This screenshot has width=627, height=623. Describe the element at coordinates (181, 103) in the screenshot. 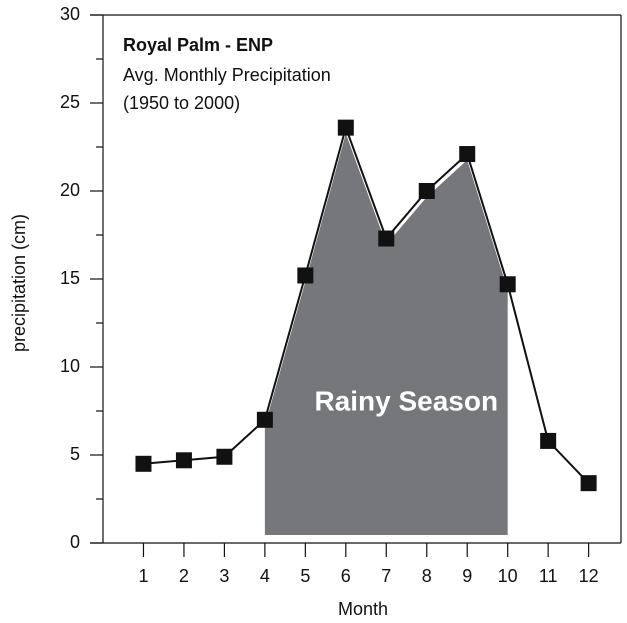

I see `chart-subtitle: (1950 to 2000)` at that location.